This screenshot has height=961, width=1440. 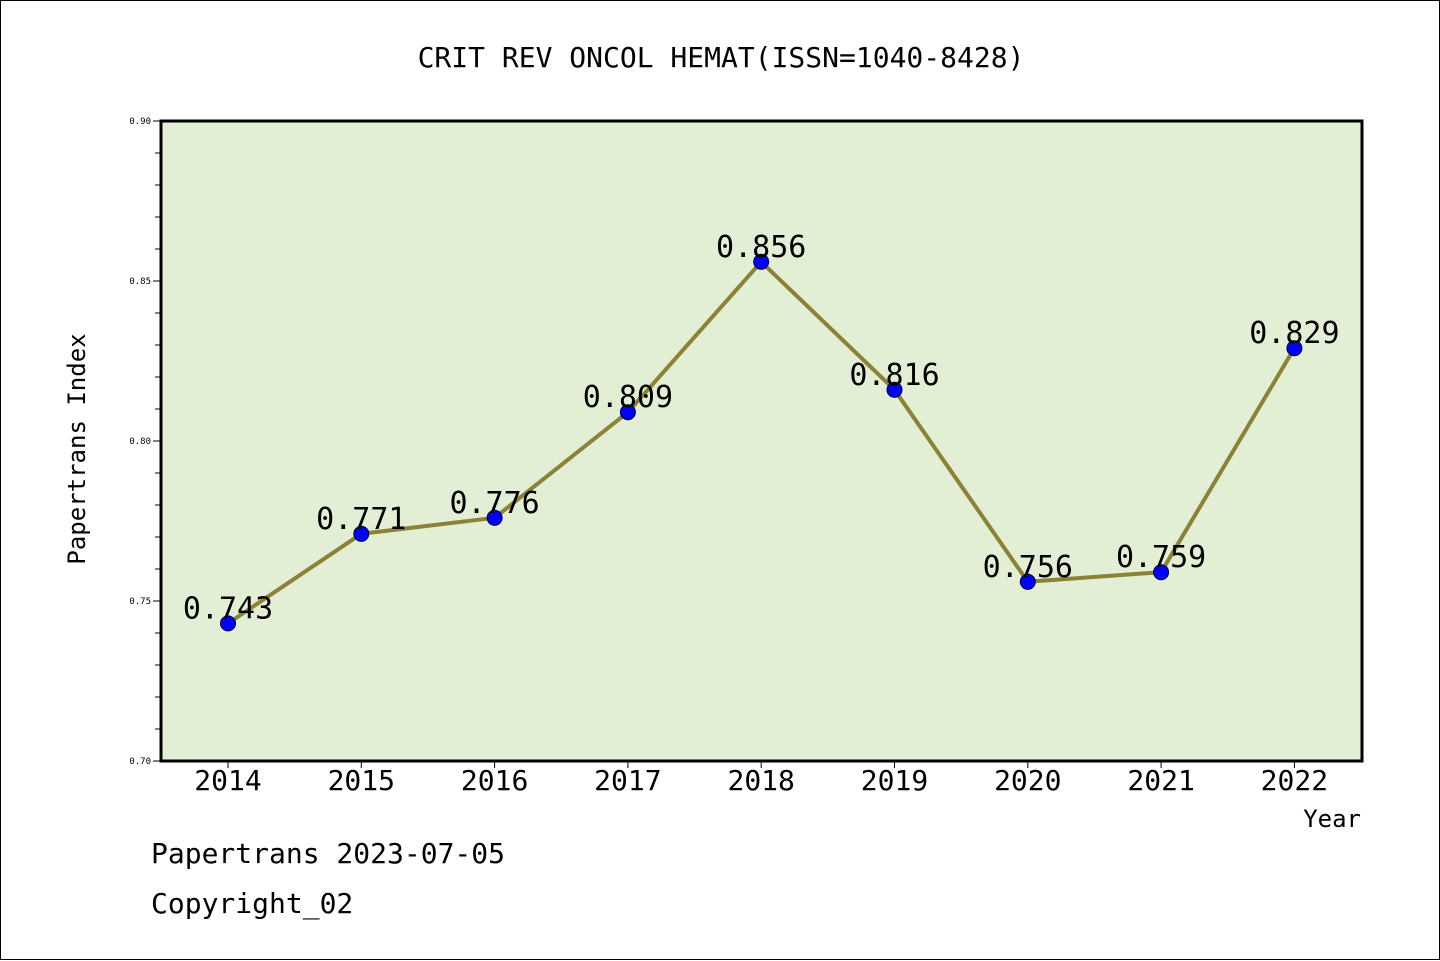 What do you see at coordinates (1294, 780) in the screenshot?
I see `x-tick-label: 2022` at bounding box center [1294, 780].